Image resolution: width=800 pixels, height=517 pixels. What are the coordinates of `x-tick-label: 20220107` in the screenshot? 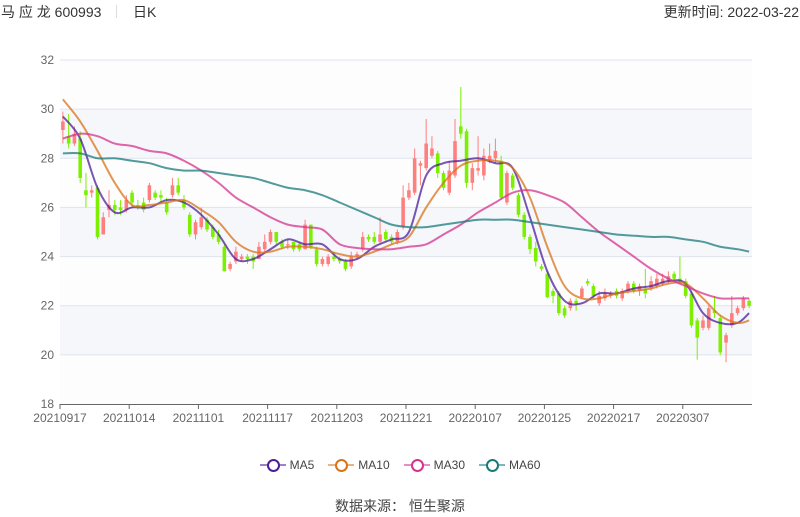 It's located at (476, 418).